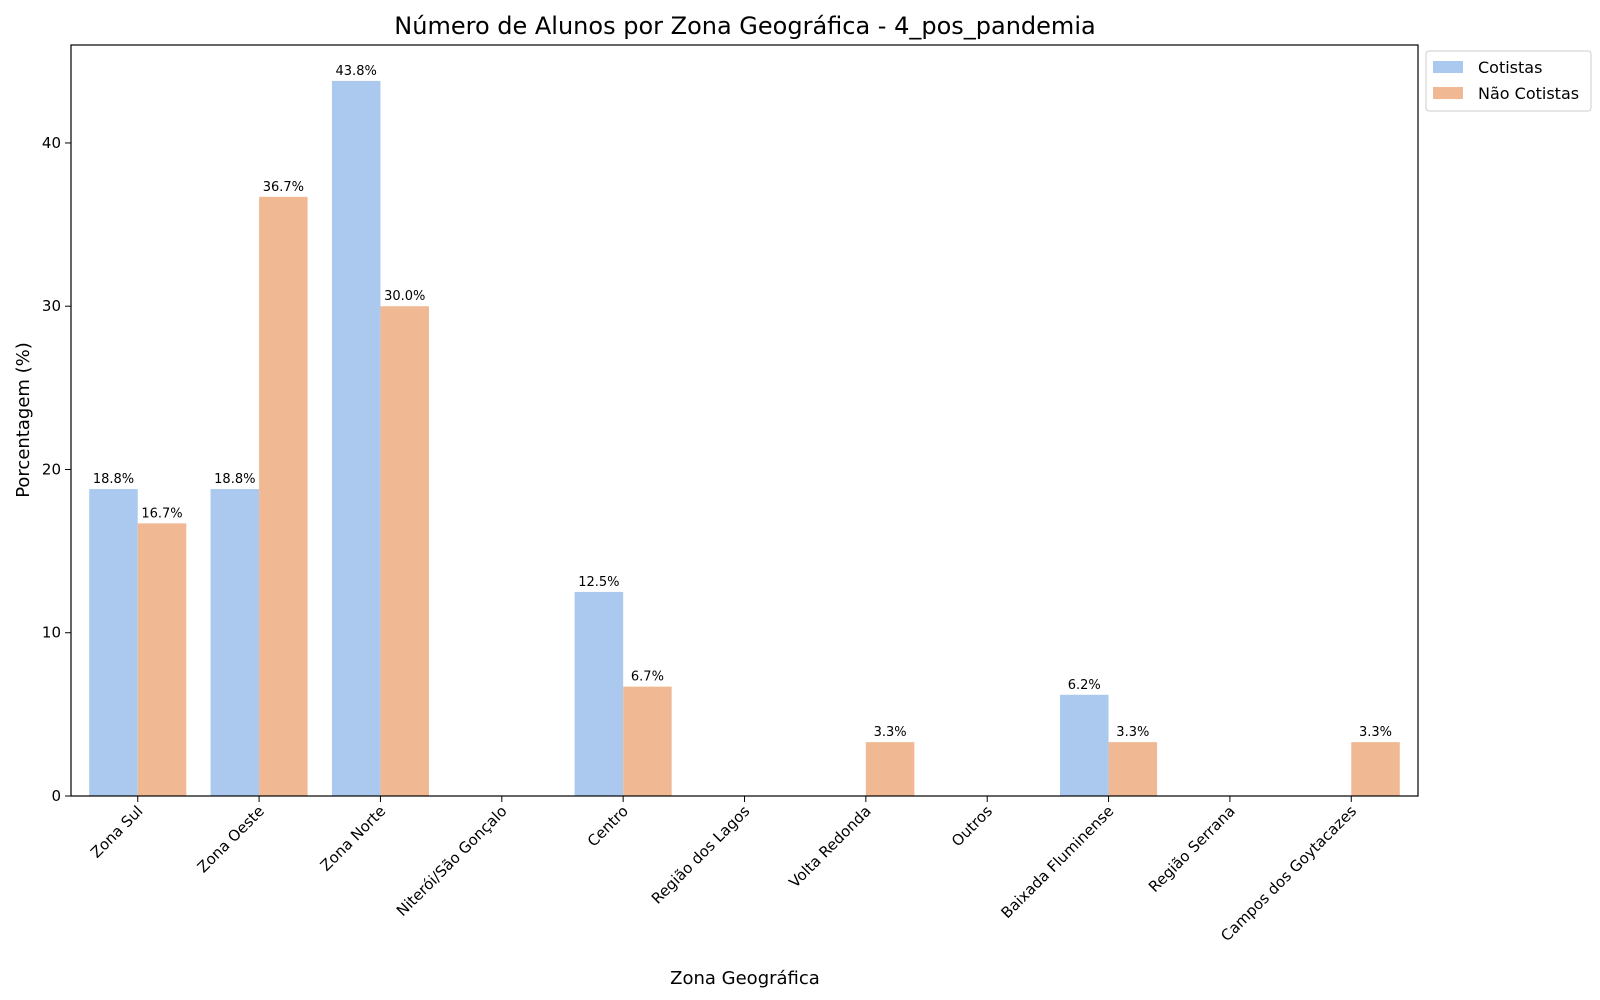 The width and height of the screenshot is (1600, 1000). I want to click on x-tick-label: Zona Sul, so click(116, 831).